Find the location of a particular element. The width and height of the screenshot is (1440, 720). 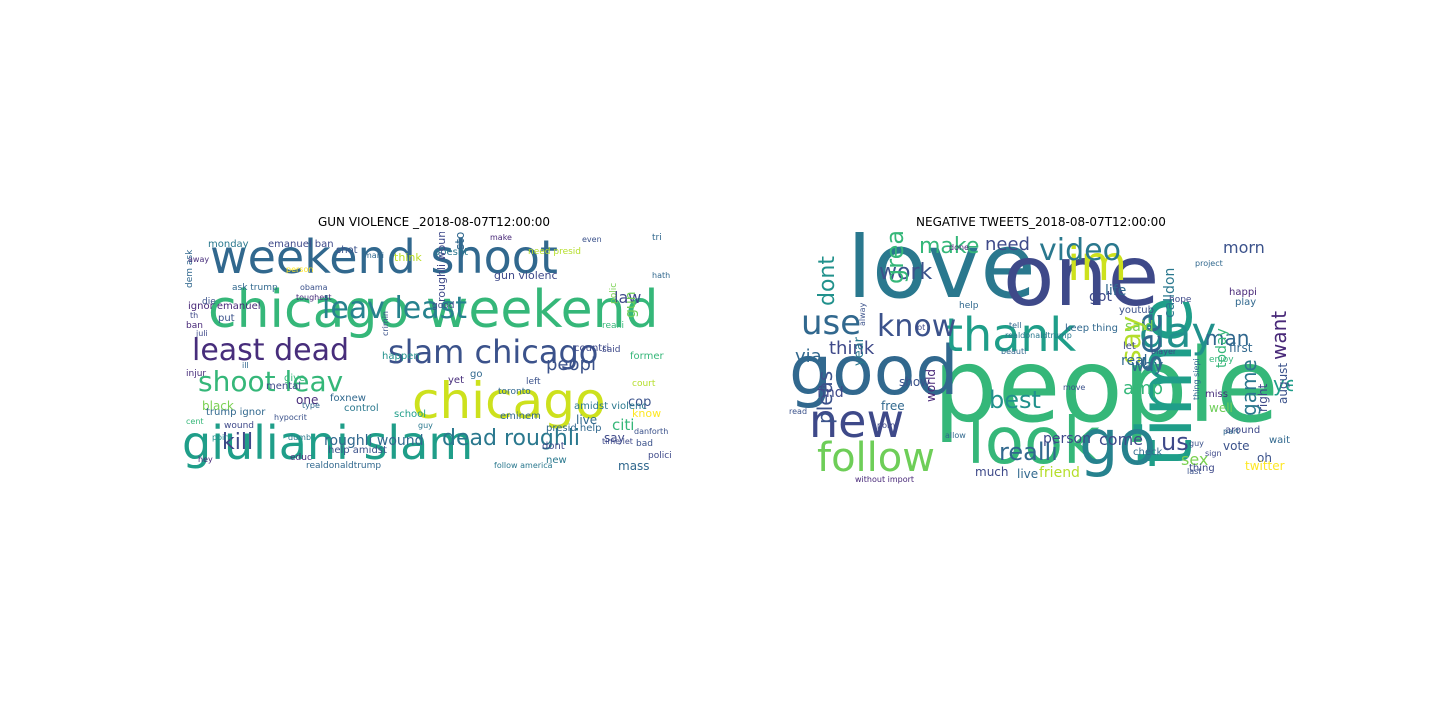

cloud-word: say is located at coordinates (614, 438).